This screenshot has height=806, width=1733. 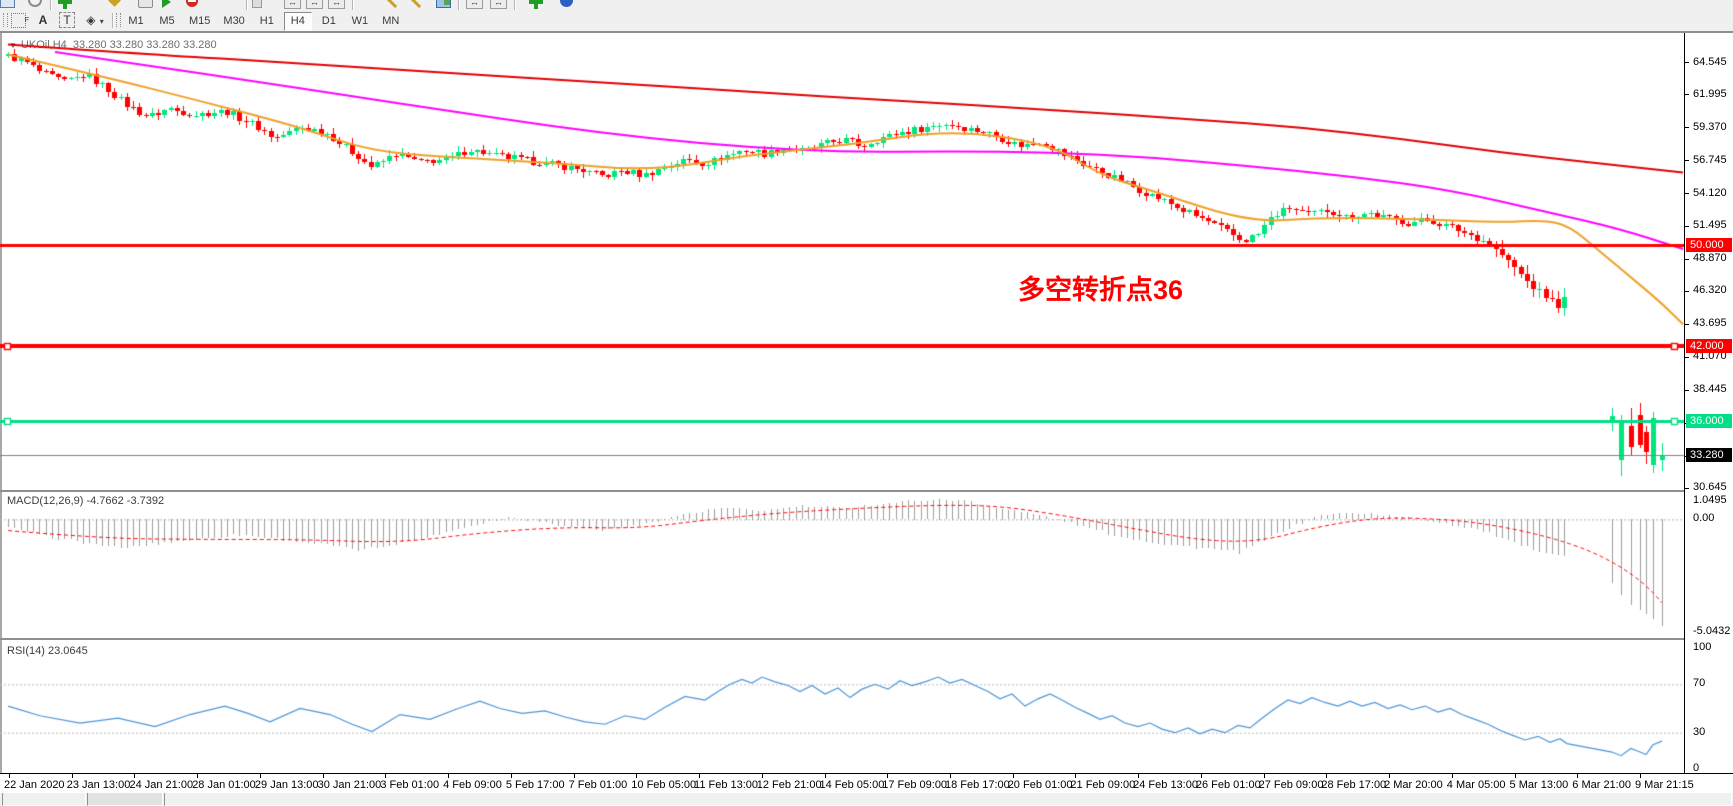 What do you see at coordinates (852, 785) in the screenshot?
I see `time-label: 14 Feb 05:00` at bounding box center [852, 785].